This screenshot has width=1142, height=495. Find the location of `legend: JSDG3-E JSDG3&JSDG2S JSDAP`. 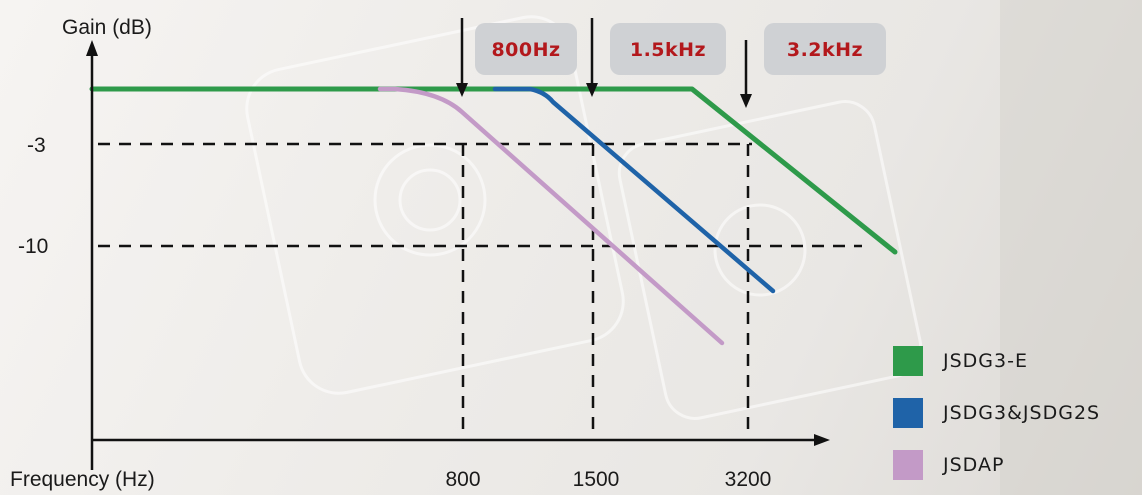

legend: JSDG3-E JSDG3&JSDG2S JSDAP is located at coordinates (996, 413).